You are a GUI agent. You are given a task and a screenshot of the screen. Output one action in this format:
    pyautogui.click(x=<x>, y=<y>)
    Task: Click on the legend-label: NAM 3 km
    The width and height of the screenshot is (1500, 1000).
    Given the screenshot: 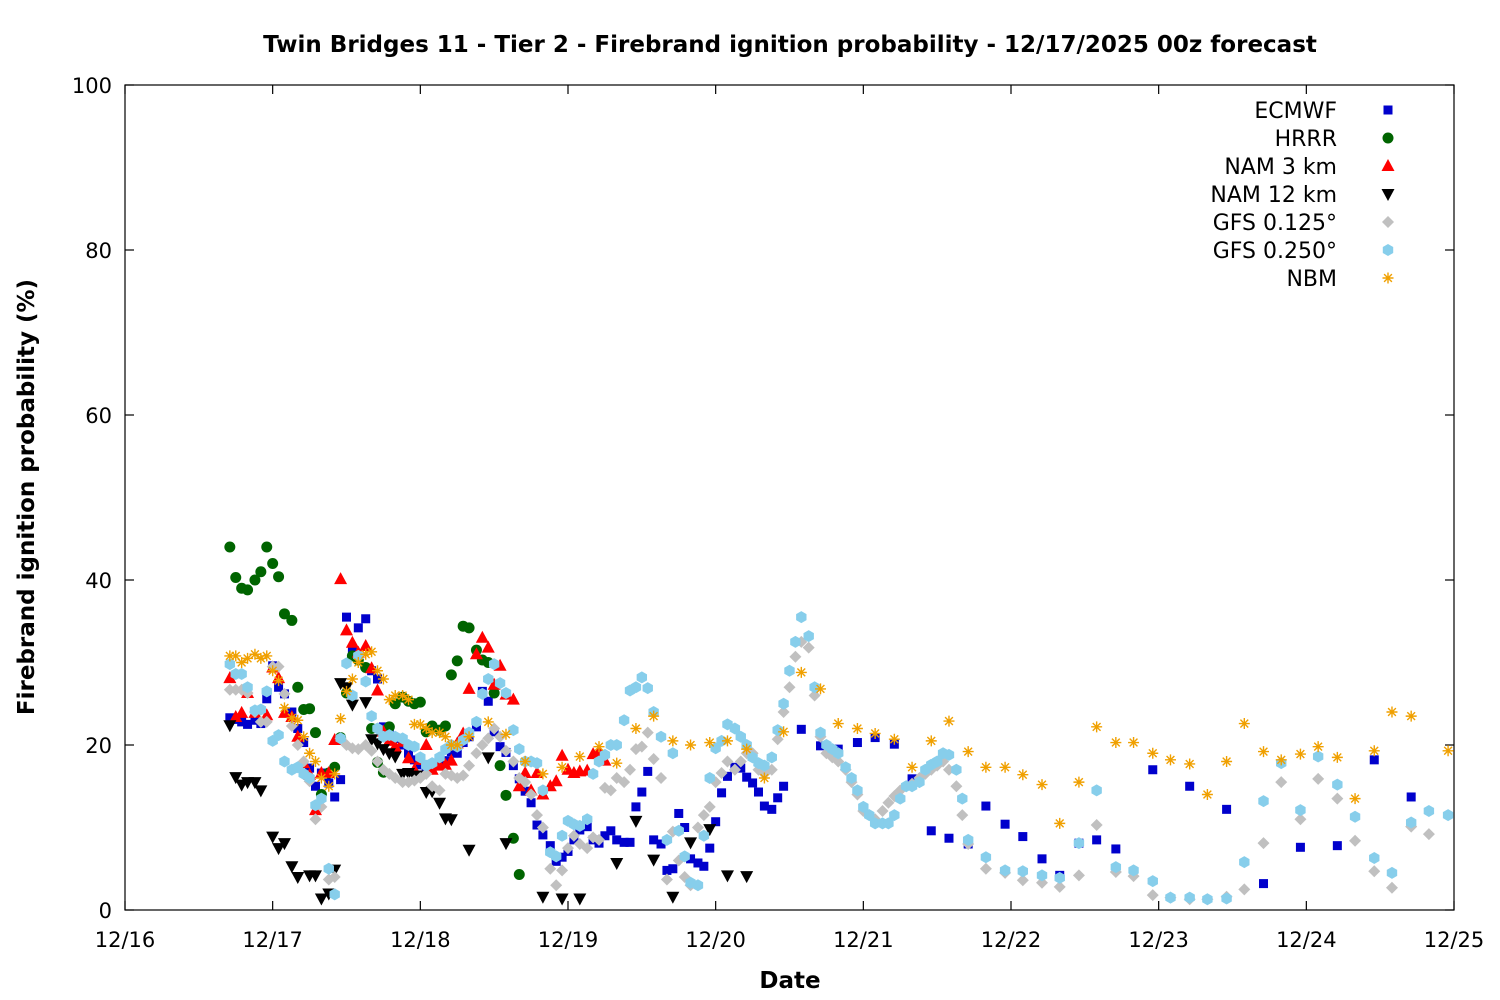 What is the action you would take?
    pyautogui.click(x=1280, y=167)
    